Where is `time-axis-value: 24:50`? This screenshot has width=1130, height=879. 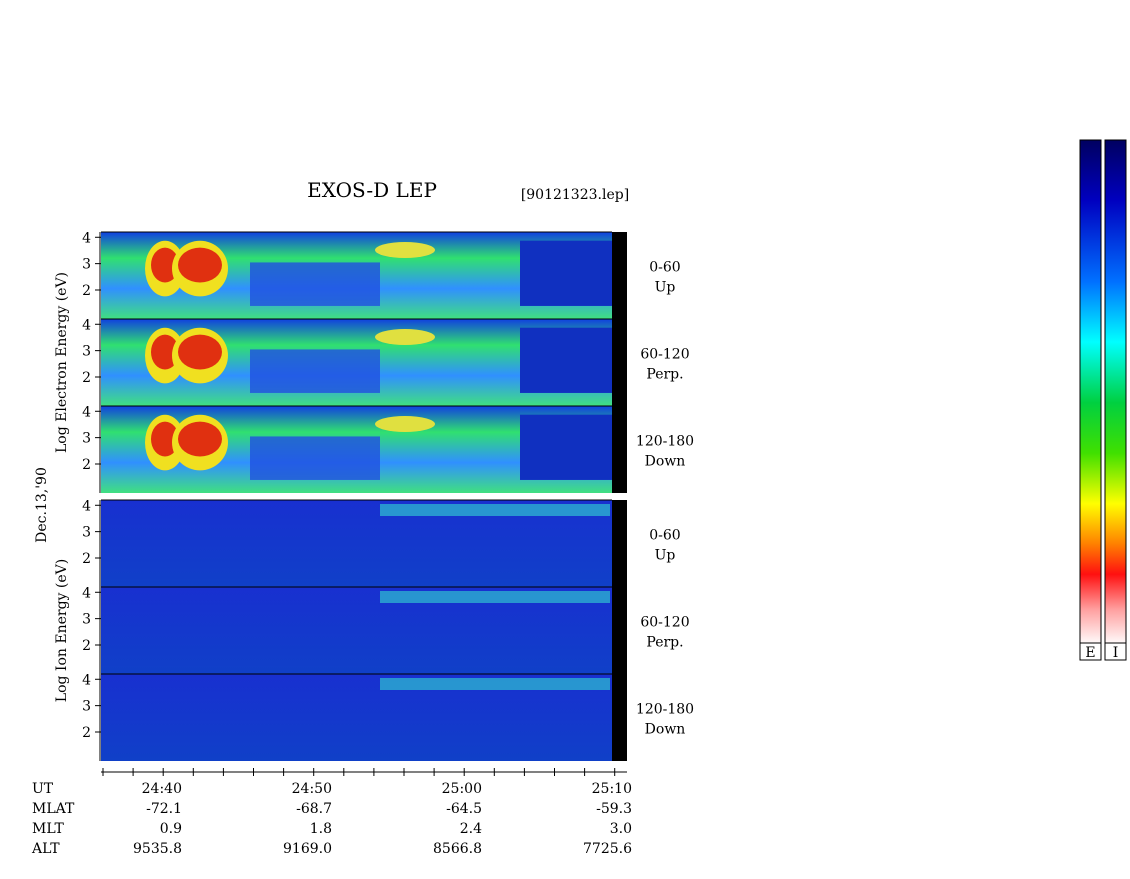
time-axis-value: 24:50 is located at coordinates (312, 789).